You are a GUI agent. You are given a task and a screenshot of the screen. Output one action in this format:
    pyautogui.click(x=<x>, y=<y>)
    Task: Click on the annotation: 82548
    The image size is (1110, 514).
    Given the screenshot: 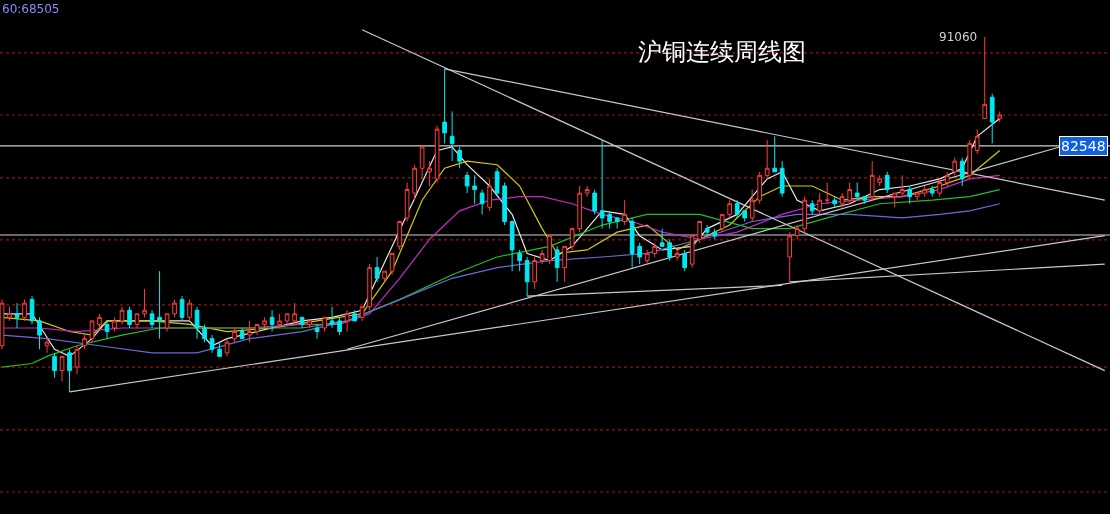 What is the action you would take?
    pyautogui.click(x=1083, y=146)
    